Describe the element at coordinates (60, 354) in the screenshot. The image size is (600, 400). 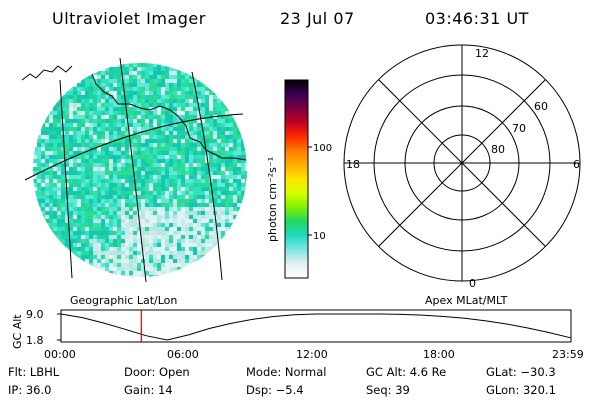
I see `timeline-xtick-00: 00:00` at that location.